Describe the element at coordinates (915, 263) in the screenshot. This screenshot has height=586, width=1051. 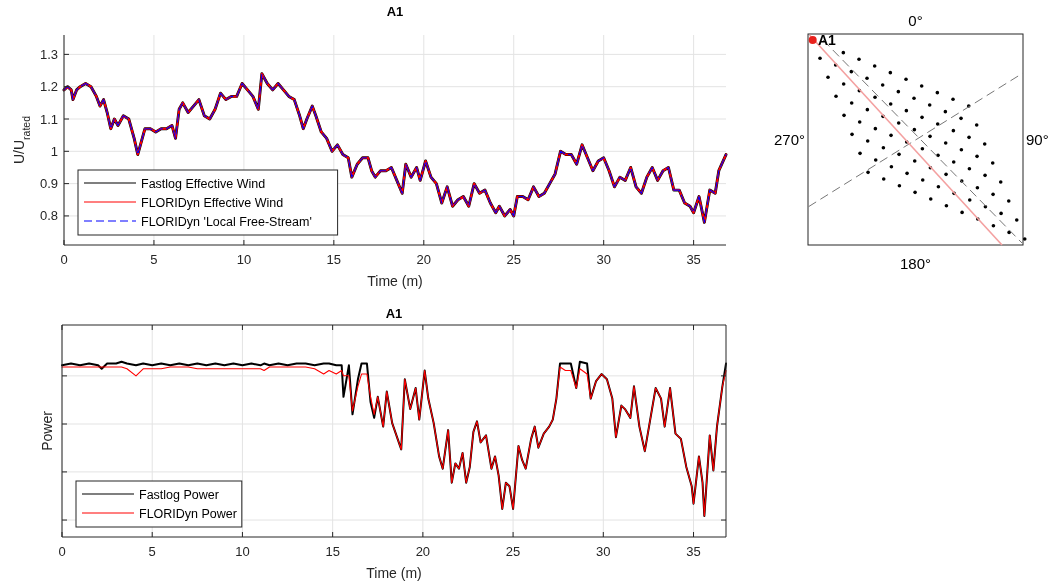
I see `text: 180°` at that location.